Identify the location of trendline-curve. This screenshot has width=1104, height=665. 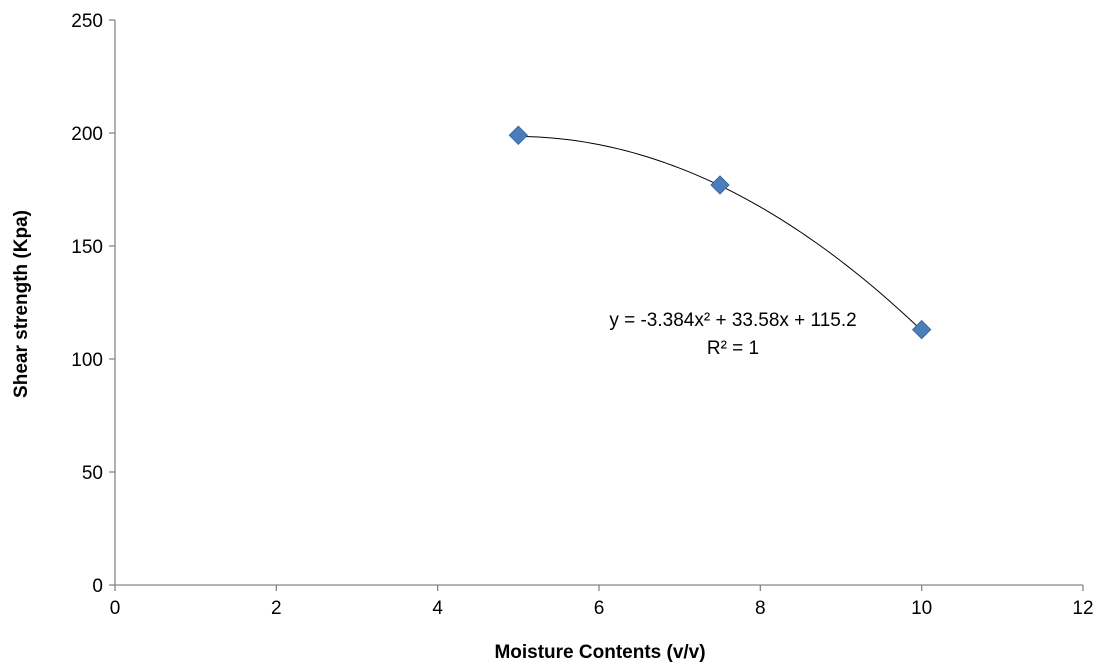
(720, 233).